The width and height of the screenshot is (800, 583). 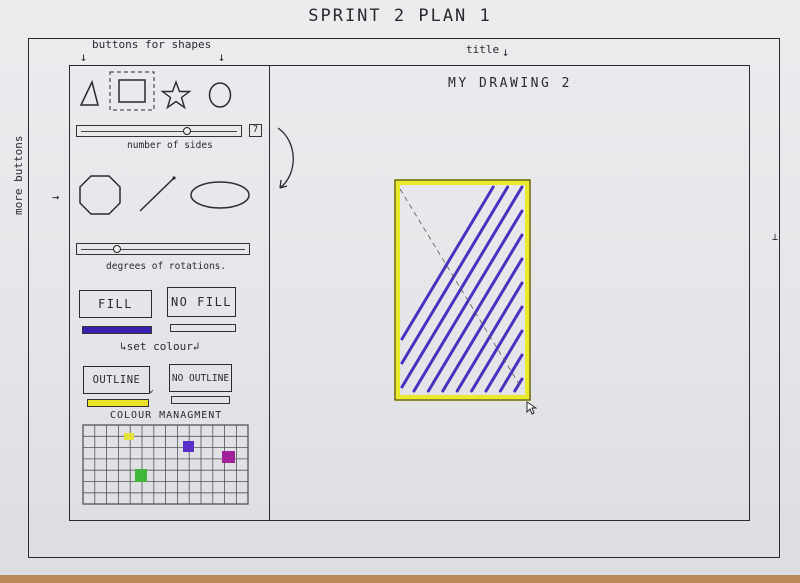 I want to click on drawn-rectangle-shape, so click(x=462, y=290).